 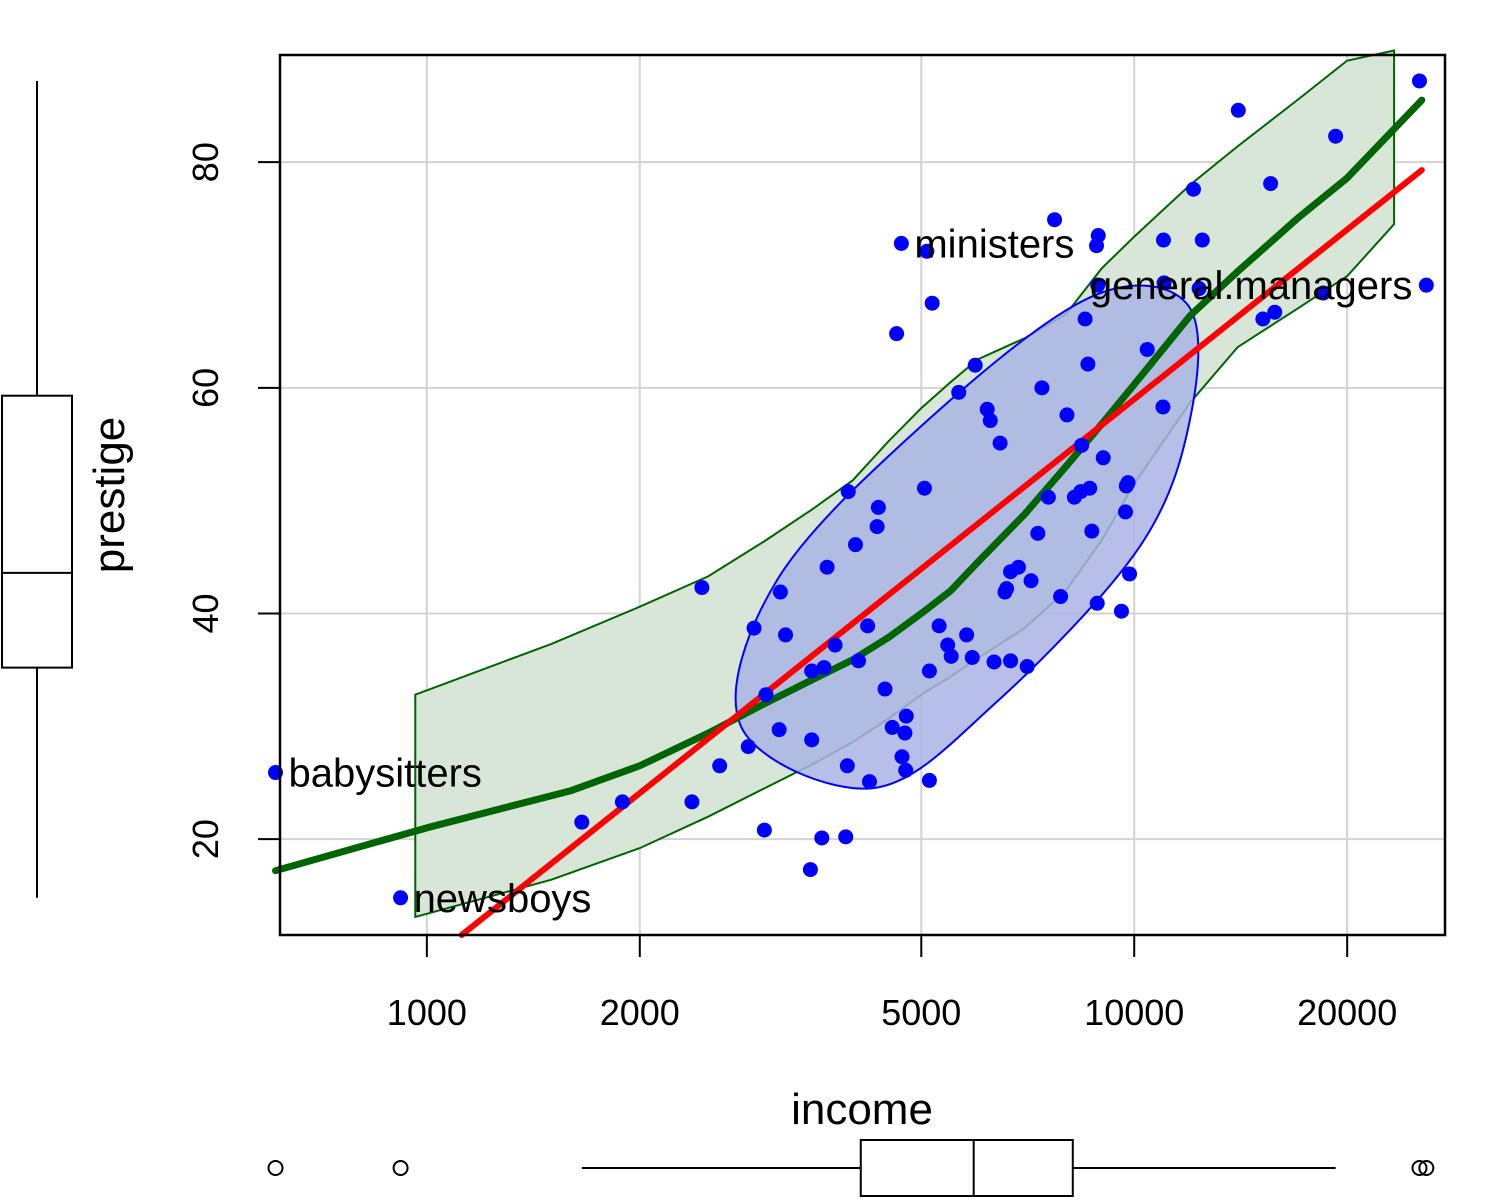 I want to click on x-boxplot-box, so click(x=966, y=1168).